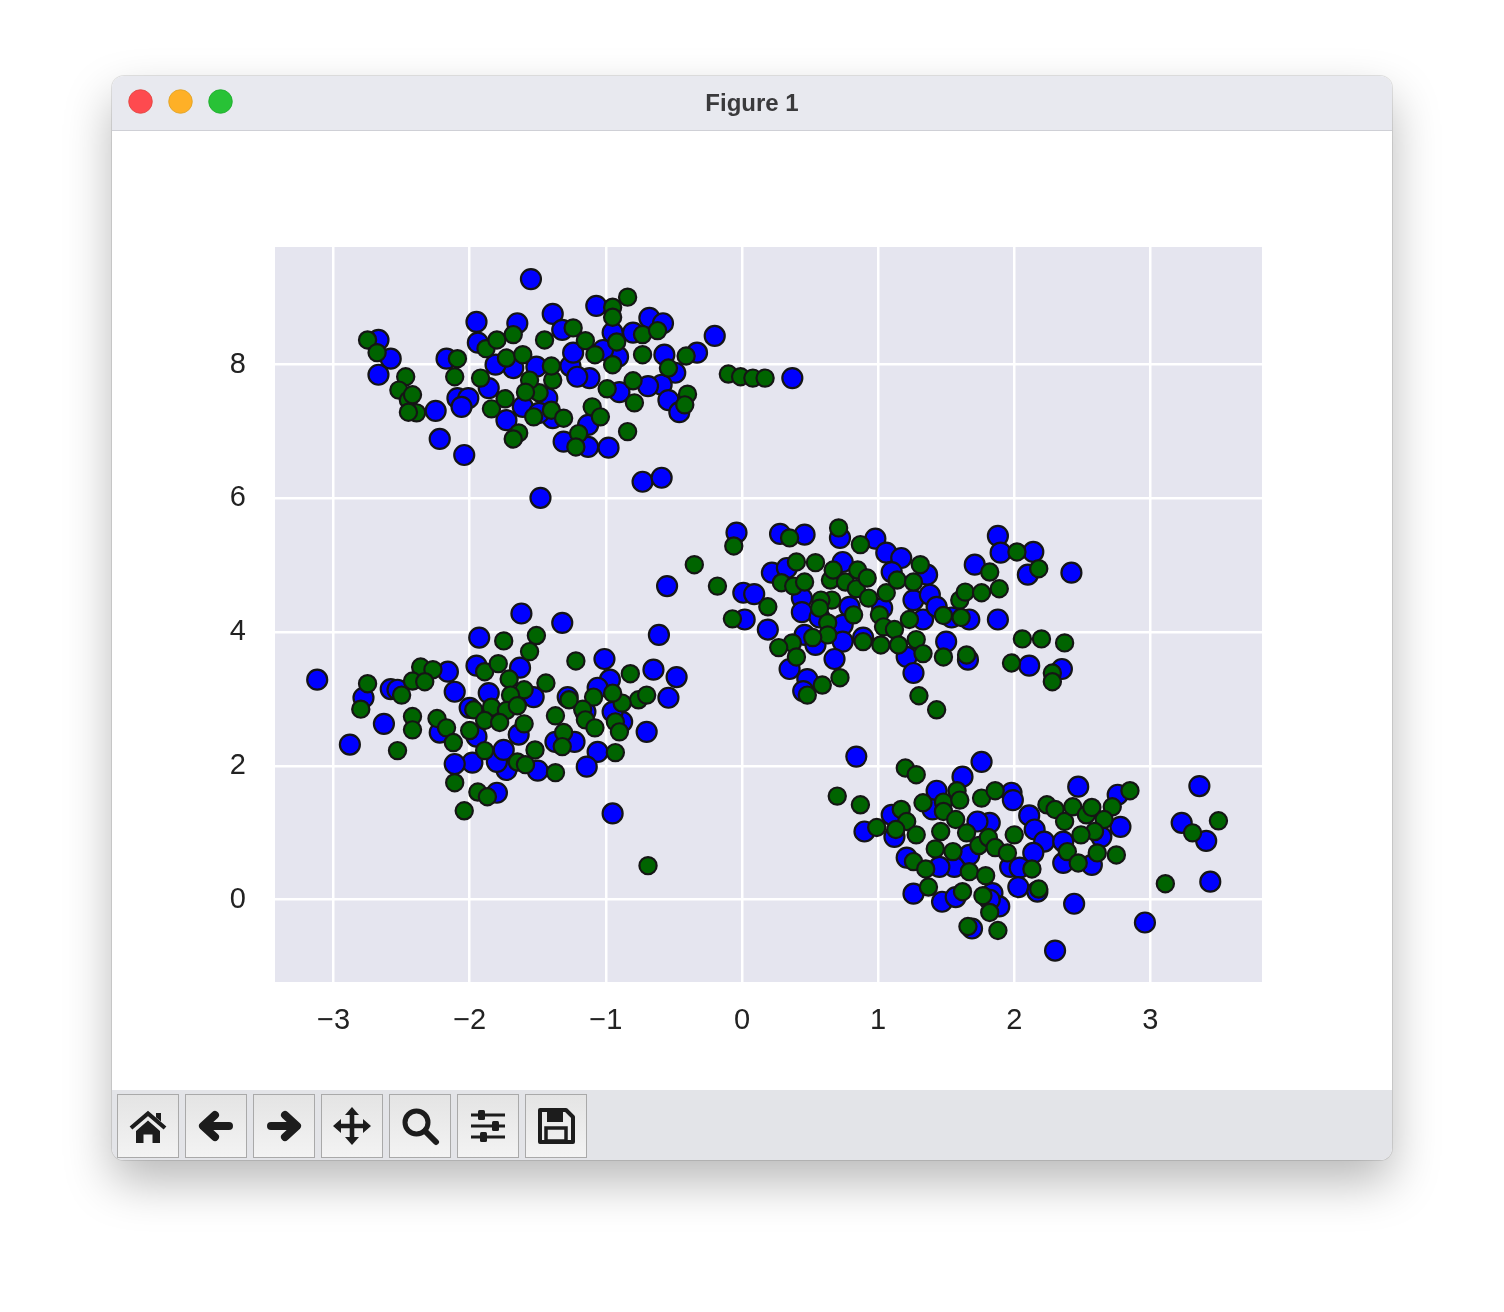 The width and height of the screenshot is (1504, 1312). Describe the element at coordinates (352, 1126) in the screenshot. I see `move-button` at that location.